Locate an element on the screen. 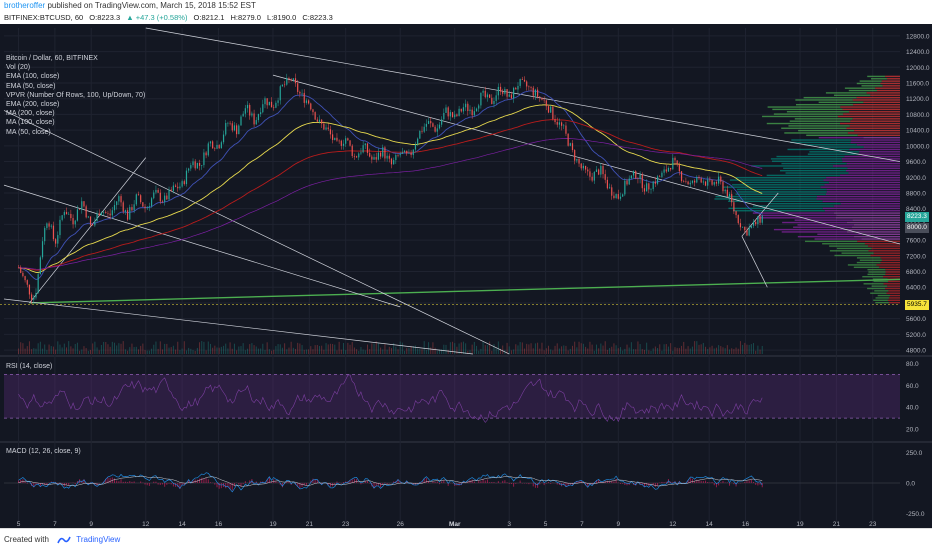 The image size is (932, 551). green-trendline is located at coordinates (464, 291).